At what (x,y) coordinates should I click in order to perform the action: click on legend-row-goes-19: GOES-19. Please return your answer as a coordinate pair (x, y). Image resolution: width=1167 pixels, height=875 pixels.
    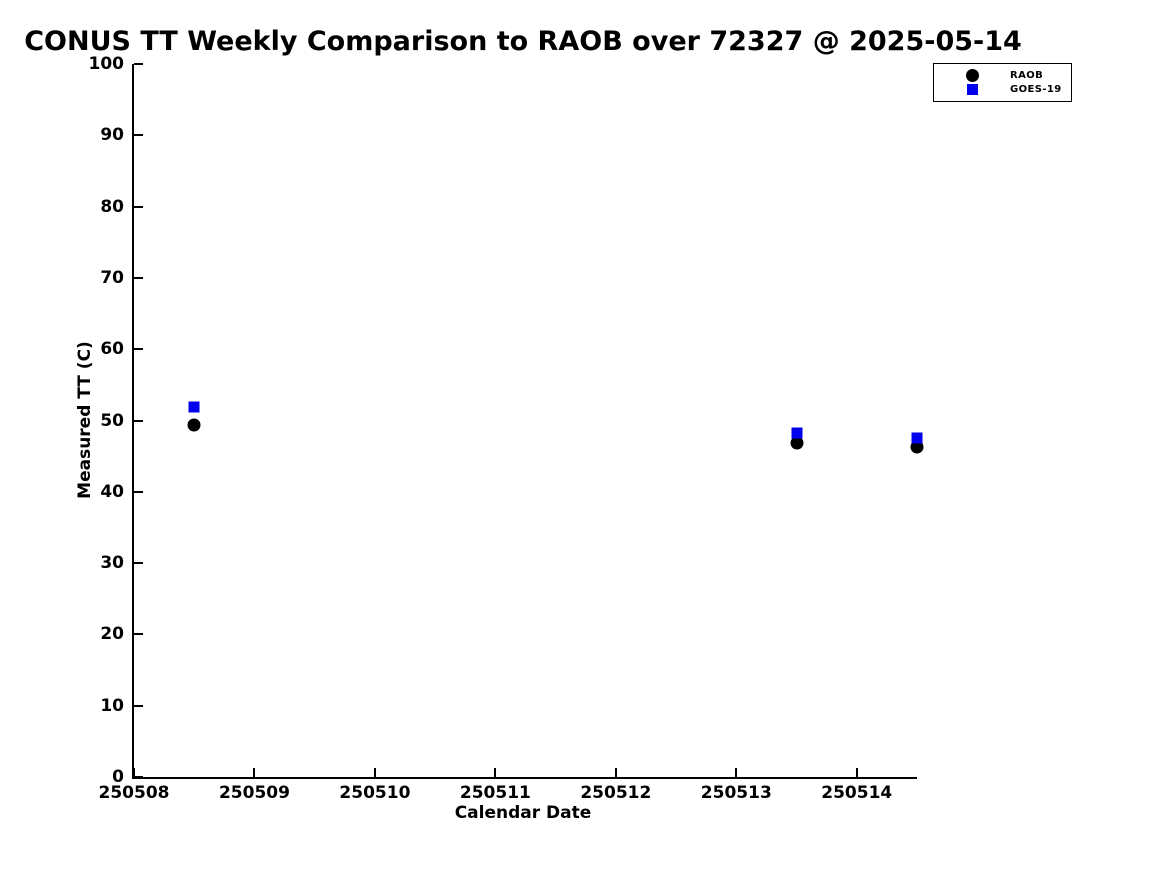
    Looking at the image, I should click on (1002, 90).